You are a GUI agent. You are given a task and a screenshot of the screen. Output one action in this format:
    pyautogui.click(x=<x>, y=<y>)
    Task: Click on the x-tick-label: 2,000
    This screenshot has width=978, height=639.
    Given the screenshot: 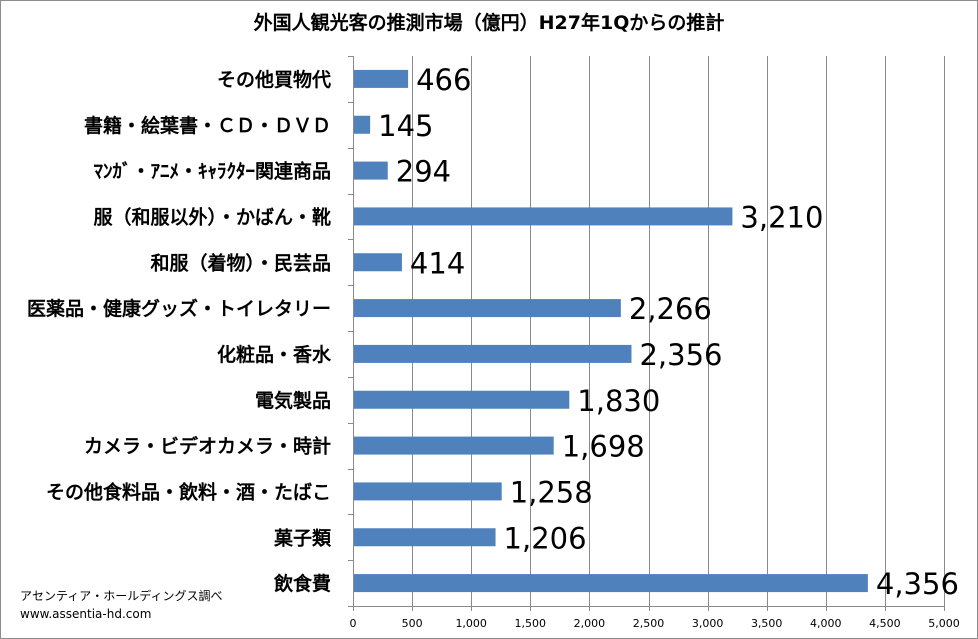 What is the action you would take?
    pyautogui.click(x=590, y=623)
    